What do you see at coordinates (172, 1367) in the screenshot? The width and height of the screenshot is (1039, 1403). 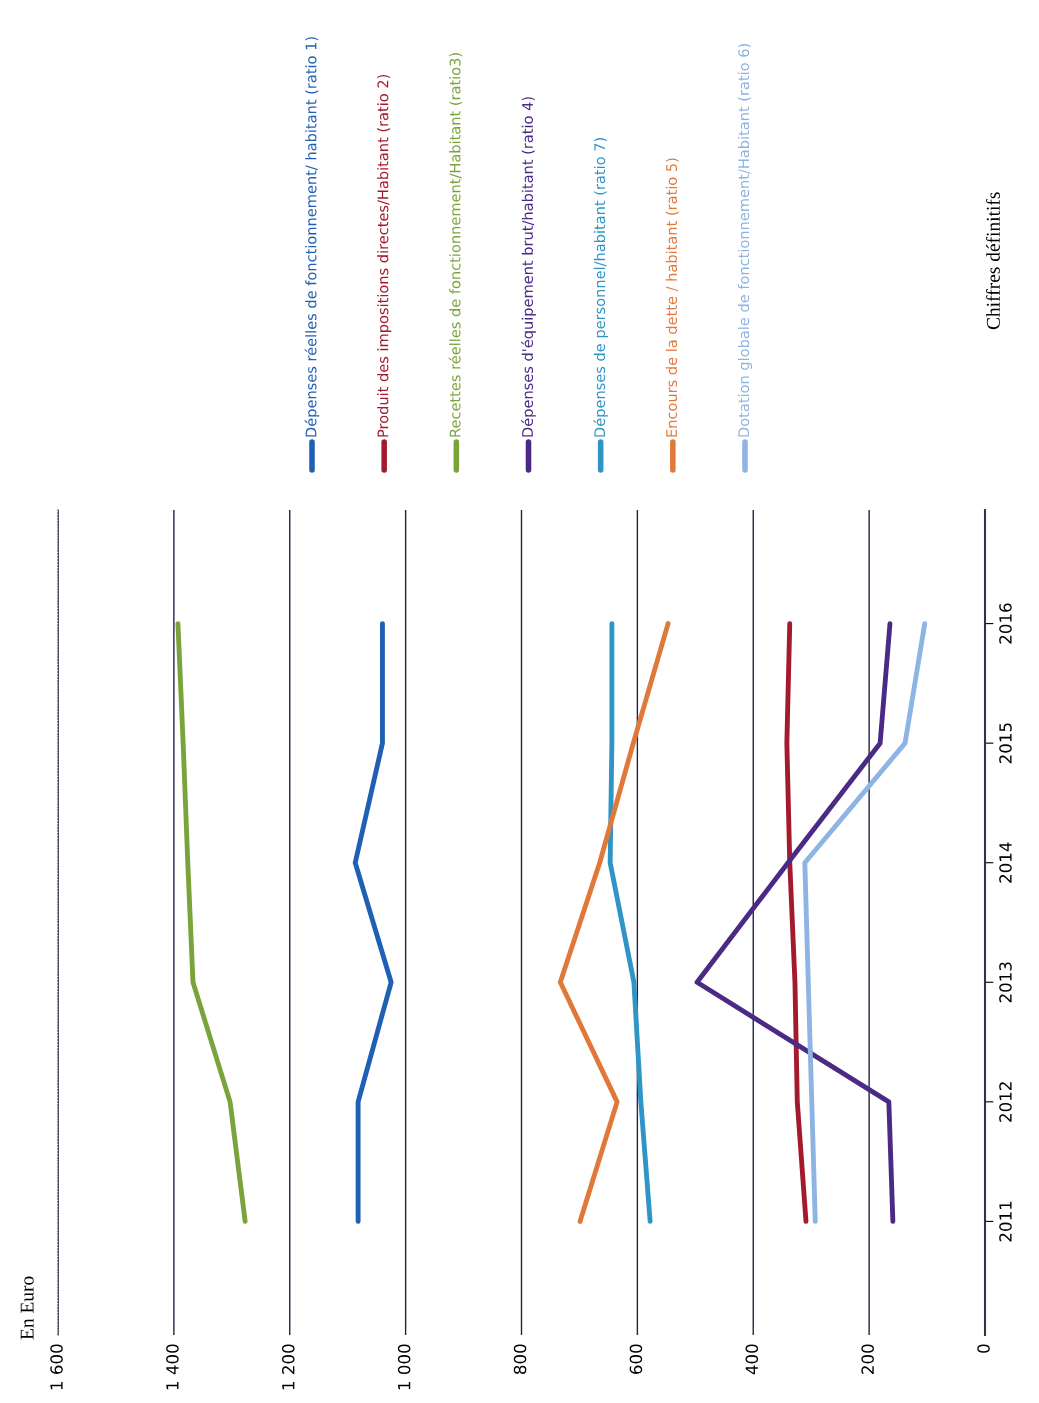 I see `x-tick-label: 1 400` at bounding box center [172, 1367].